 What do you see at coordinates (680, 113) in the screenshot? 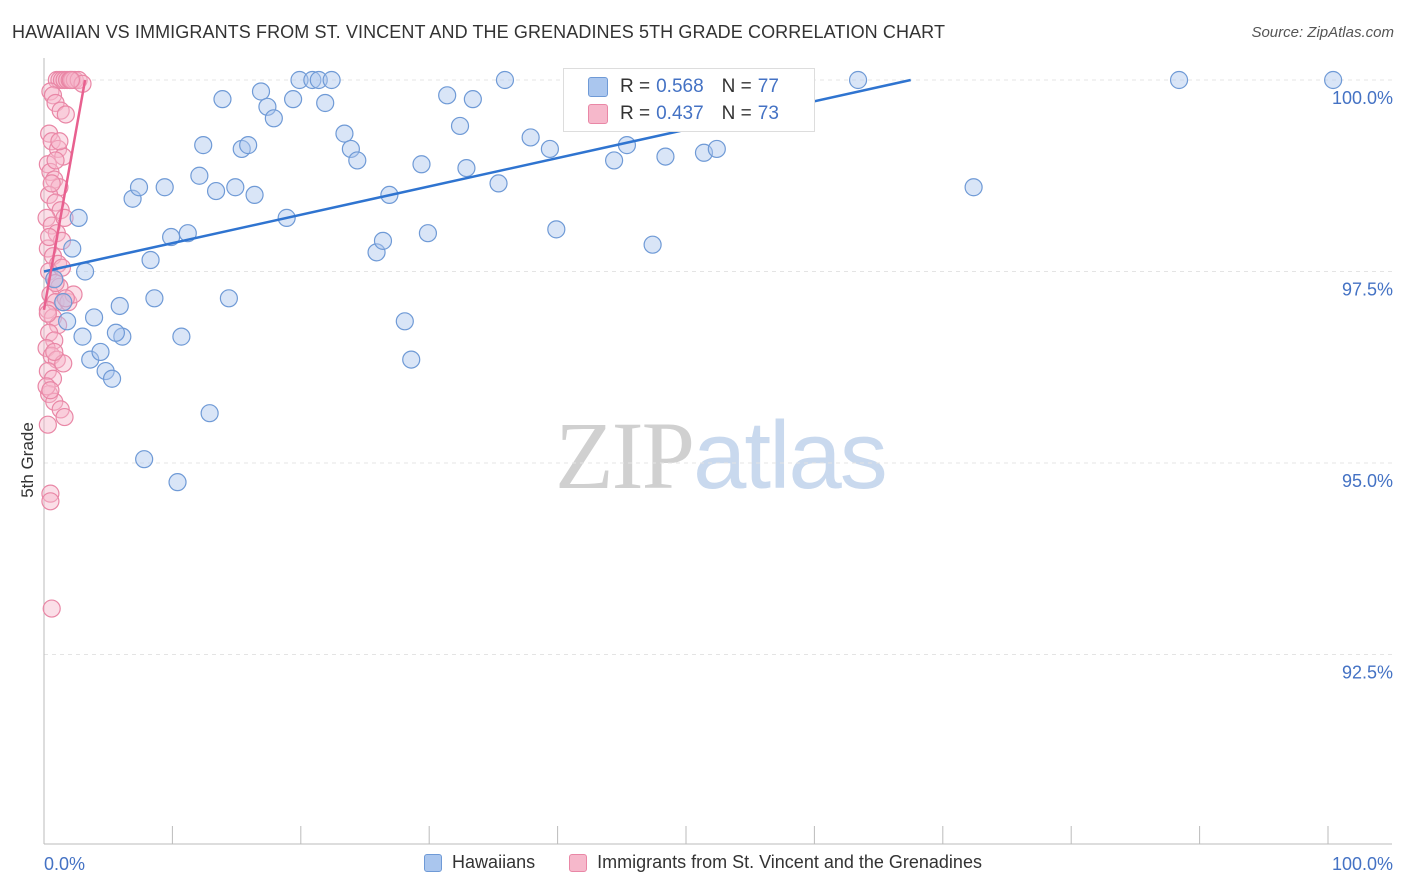
I see `legend-r-value: 0.437` at bounding box center [680, 113].